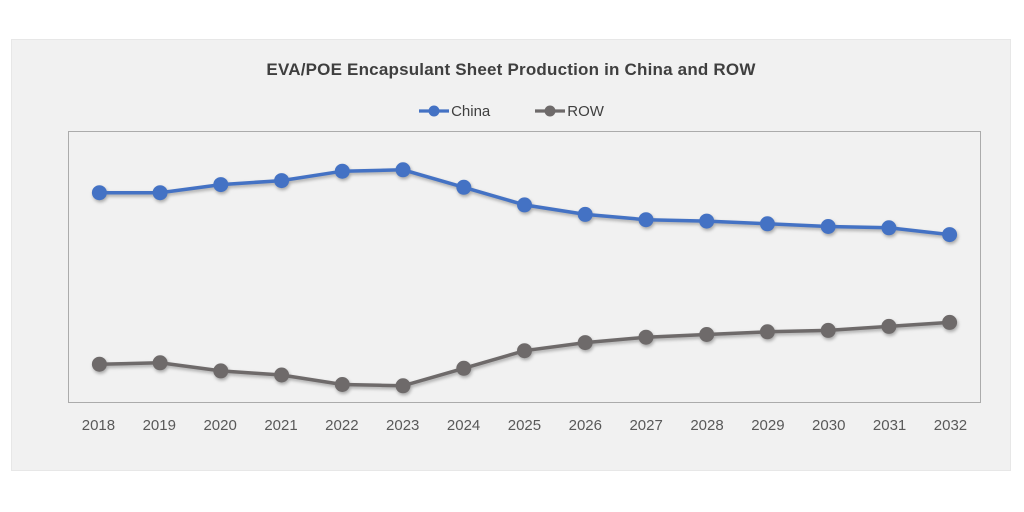 The height and width of the screenshot is (512, 1024). What do you see at coordinates (889, 425) in the screenshot?
I see `x-tick-2031: 2031` at bounding box center [889, 425].